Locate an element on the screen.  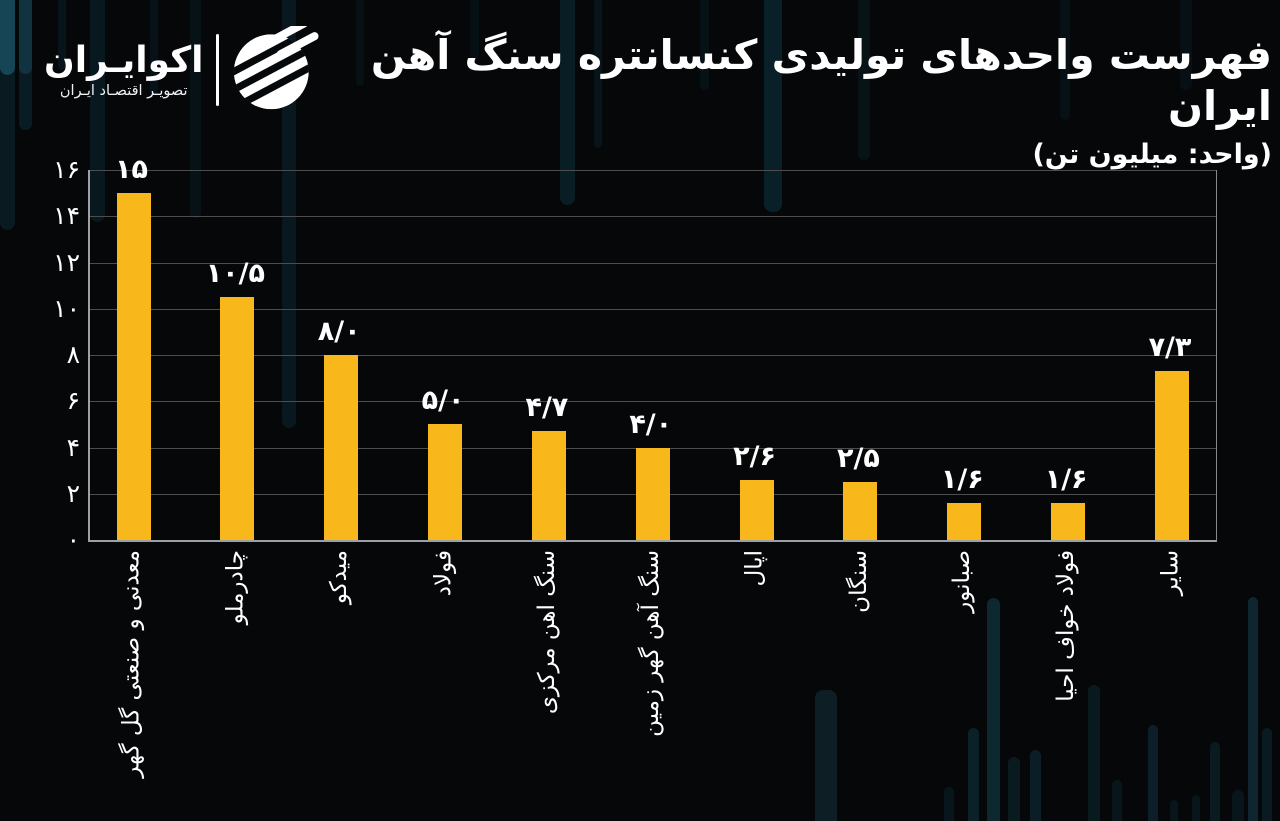
brand-text: اکوایـران تصویـر اقتصـاد ایـران is located at coordinates (123, 70).